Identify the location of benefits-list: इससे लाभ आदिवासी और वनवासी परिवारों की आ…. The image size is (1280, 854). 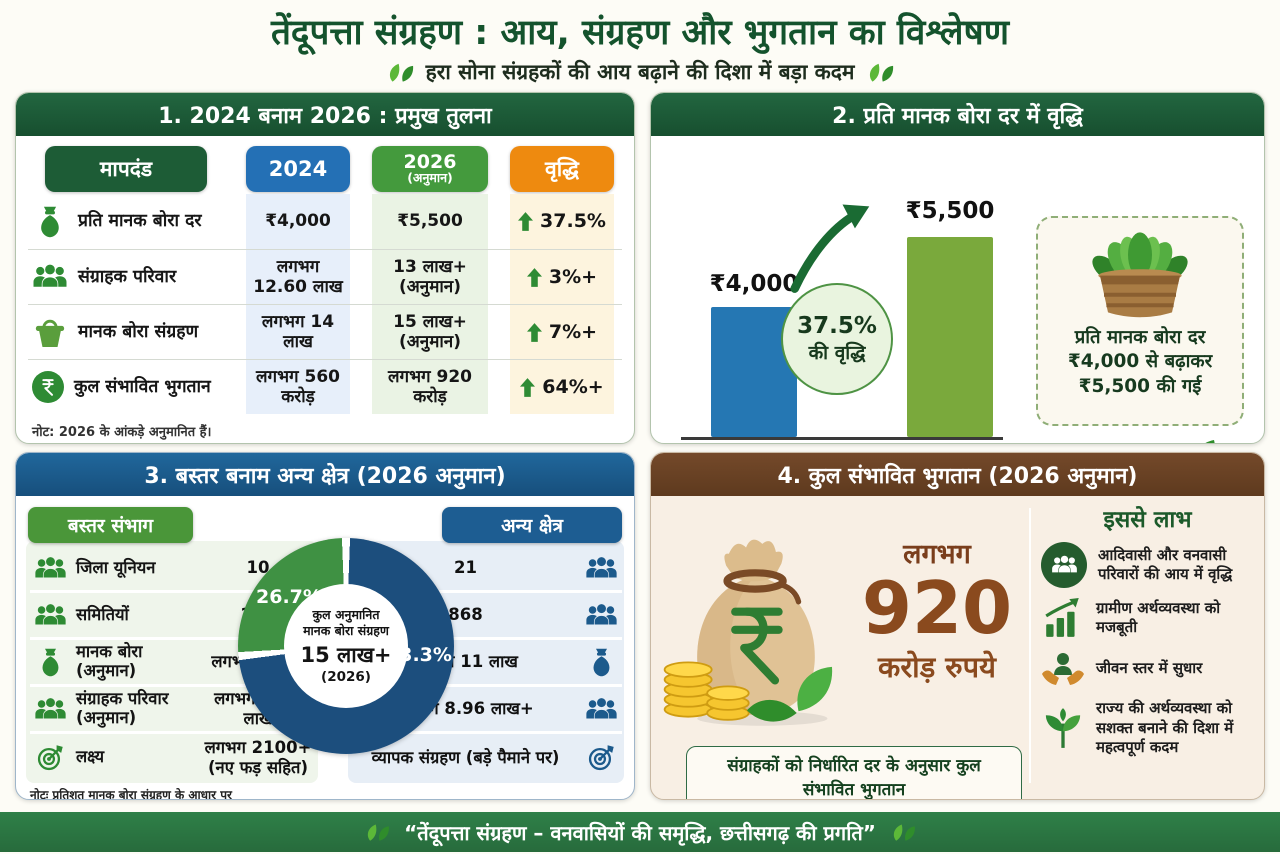
(1147, 634).